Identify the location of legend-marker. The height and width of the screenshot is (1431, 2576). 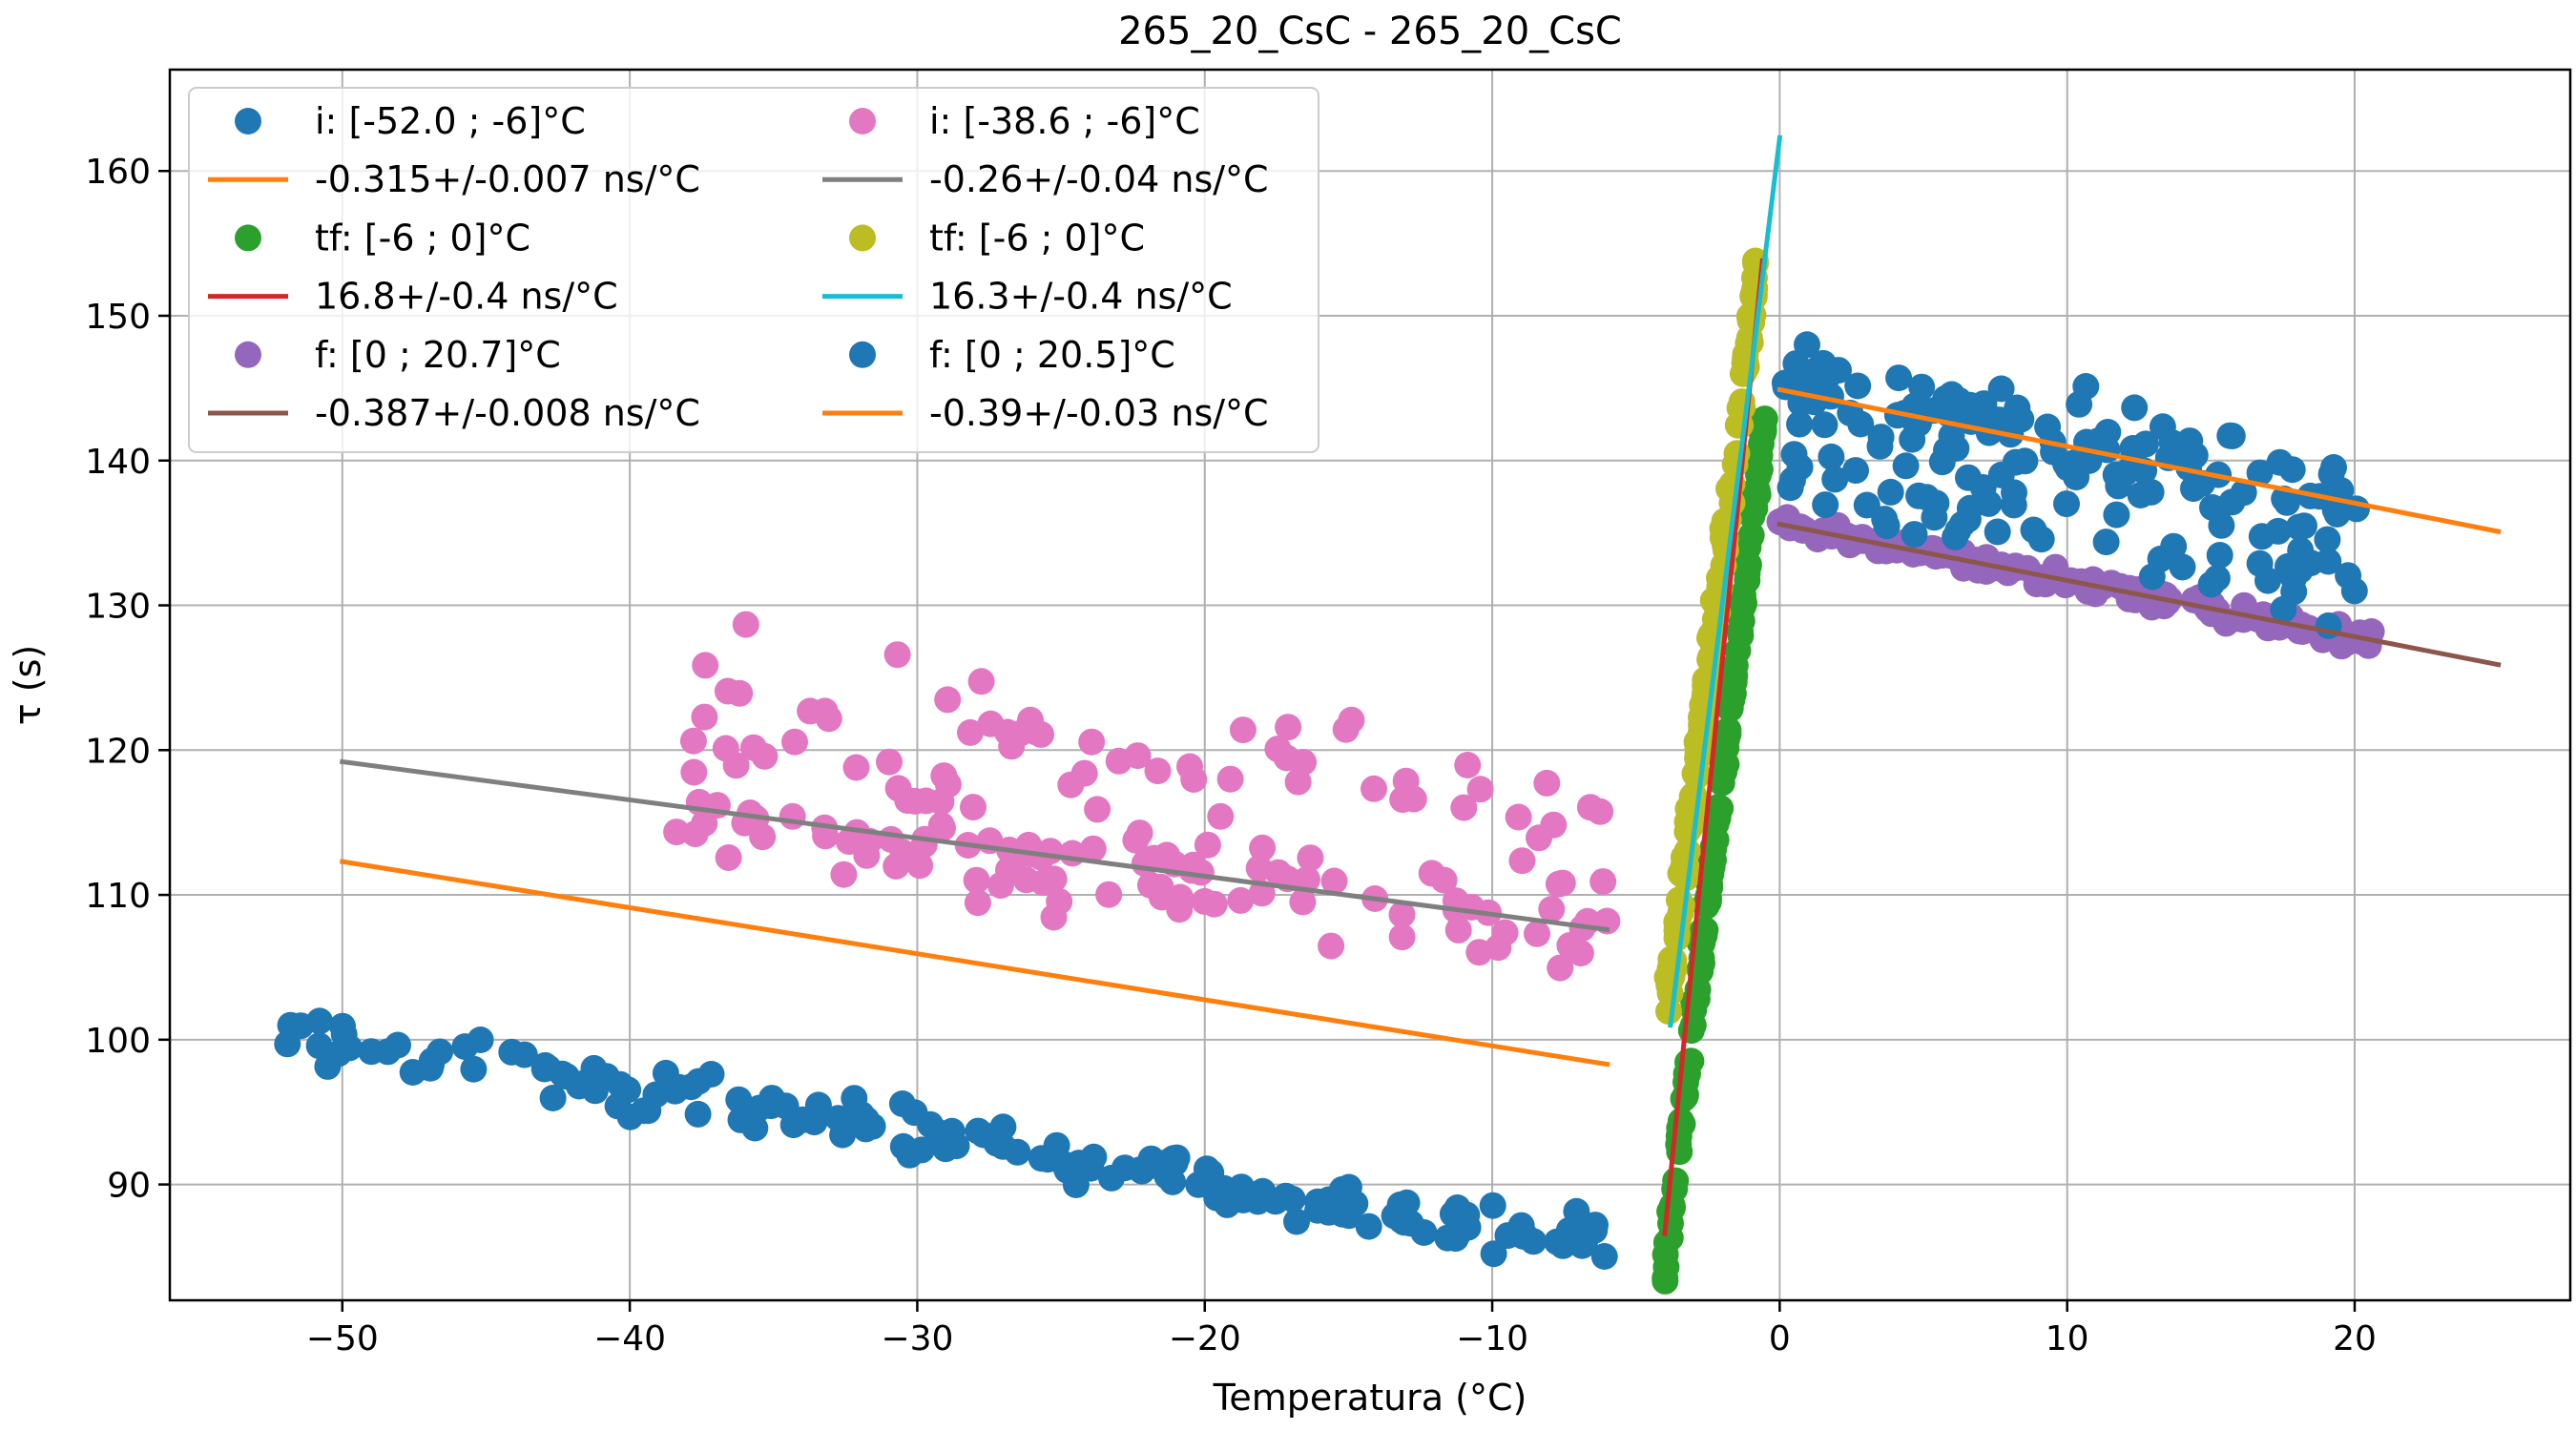
(862, 238).